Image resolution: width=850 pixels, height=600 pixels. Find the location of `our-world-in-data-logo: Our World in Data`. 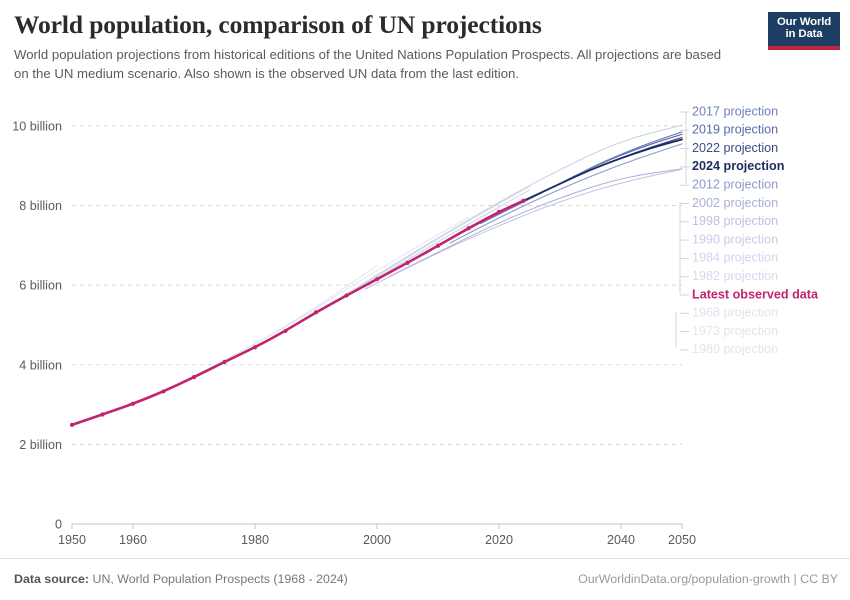

our-world-in-data-logo: Our World in Data is located at coordinates (804, 31).